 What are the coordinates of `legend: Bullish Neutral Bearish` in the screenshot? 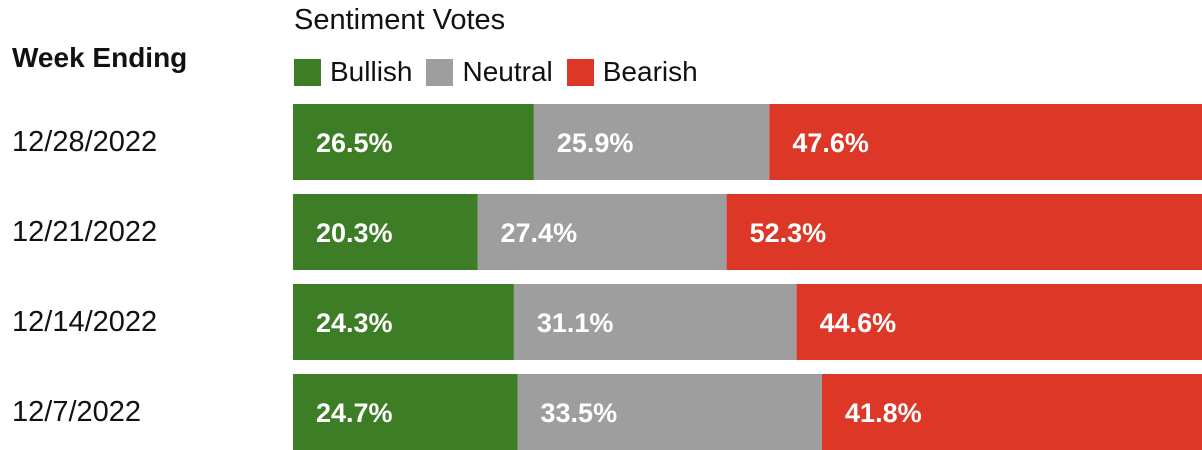 It's located at (503, 72).